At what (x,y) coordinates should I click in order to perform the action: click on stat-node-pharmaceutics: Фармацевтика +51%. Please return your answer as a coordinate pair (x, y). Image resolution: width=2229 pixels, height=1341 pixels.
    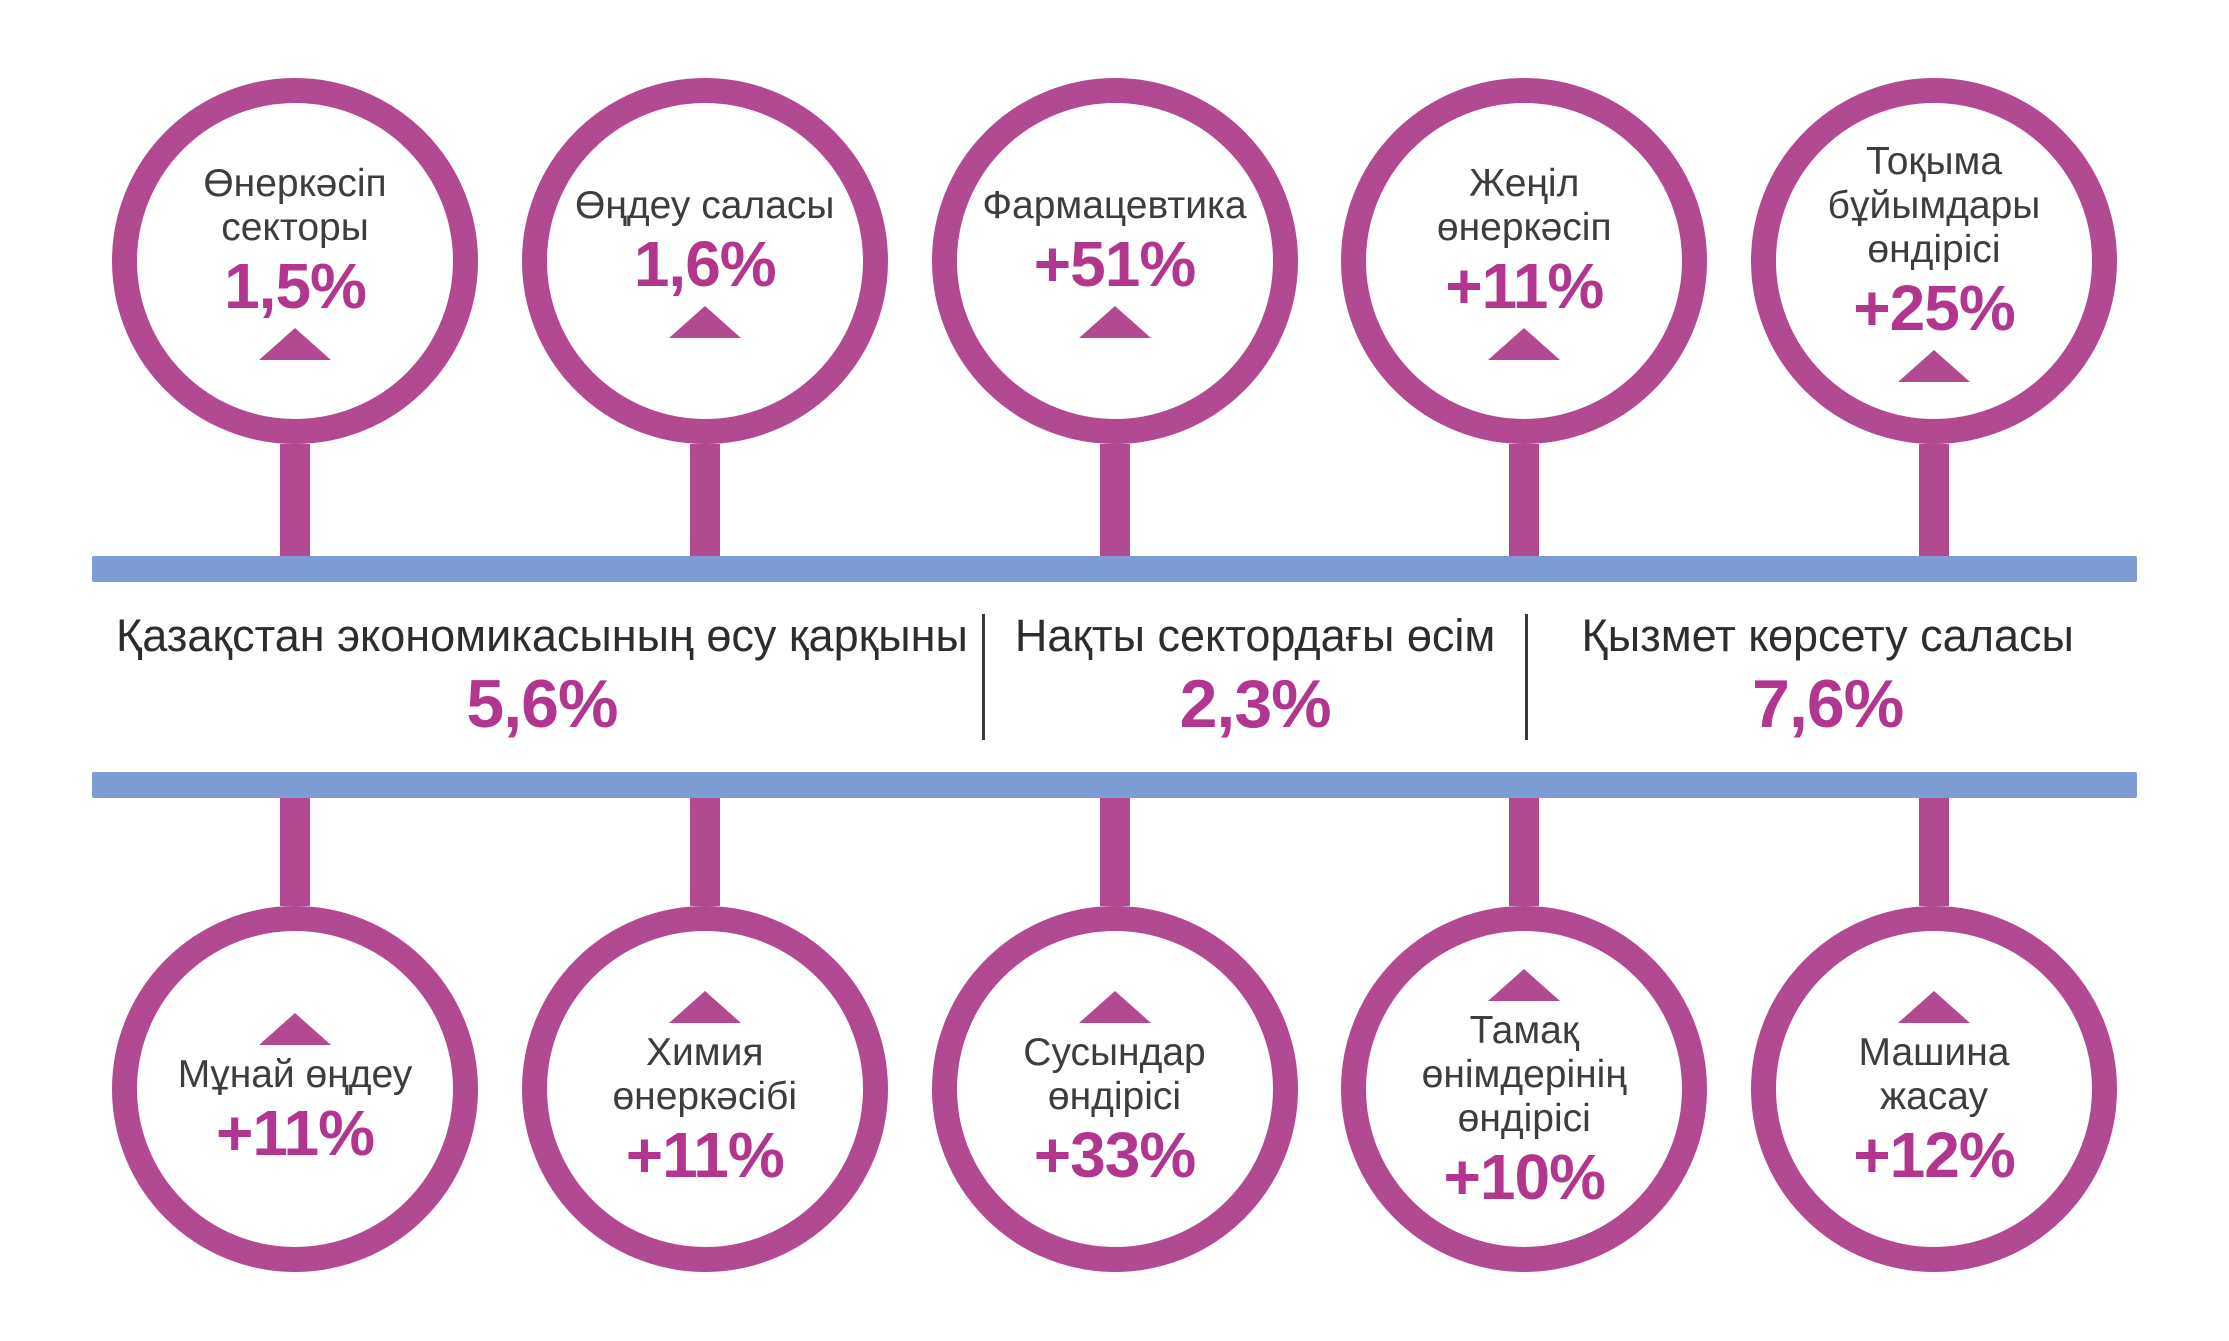
    Looking at the image, I should click on (1114, 317).